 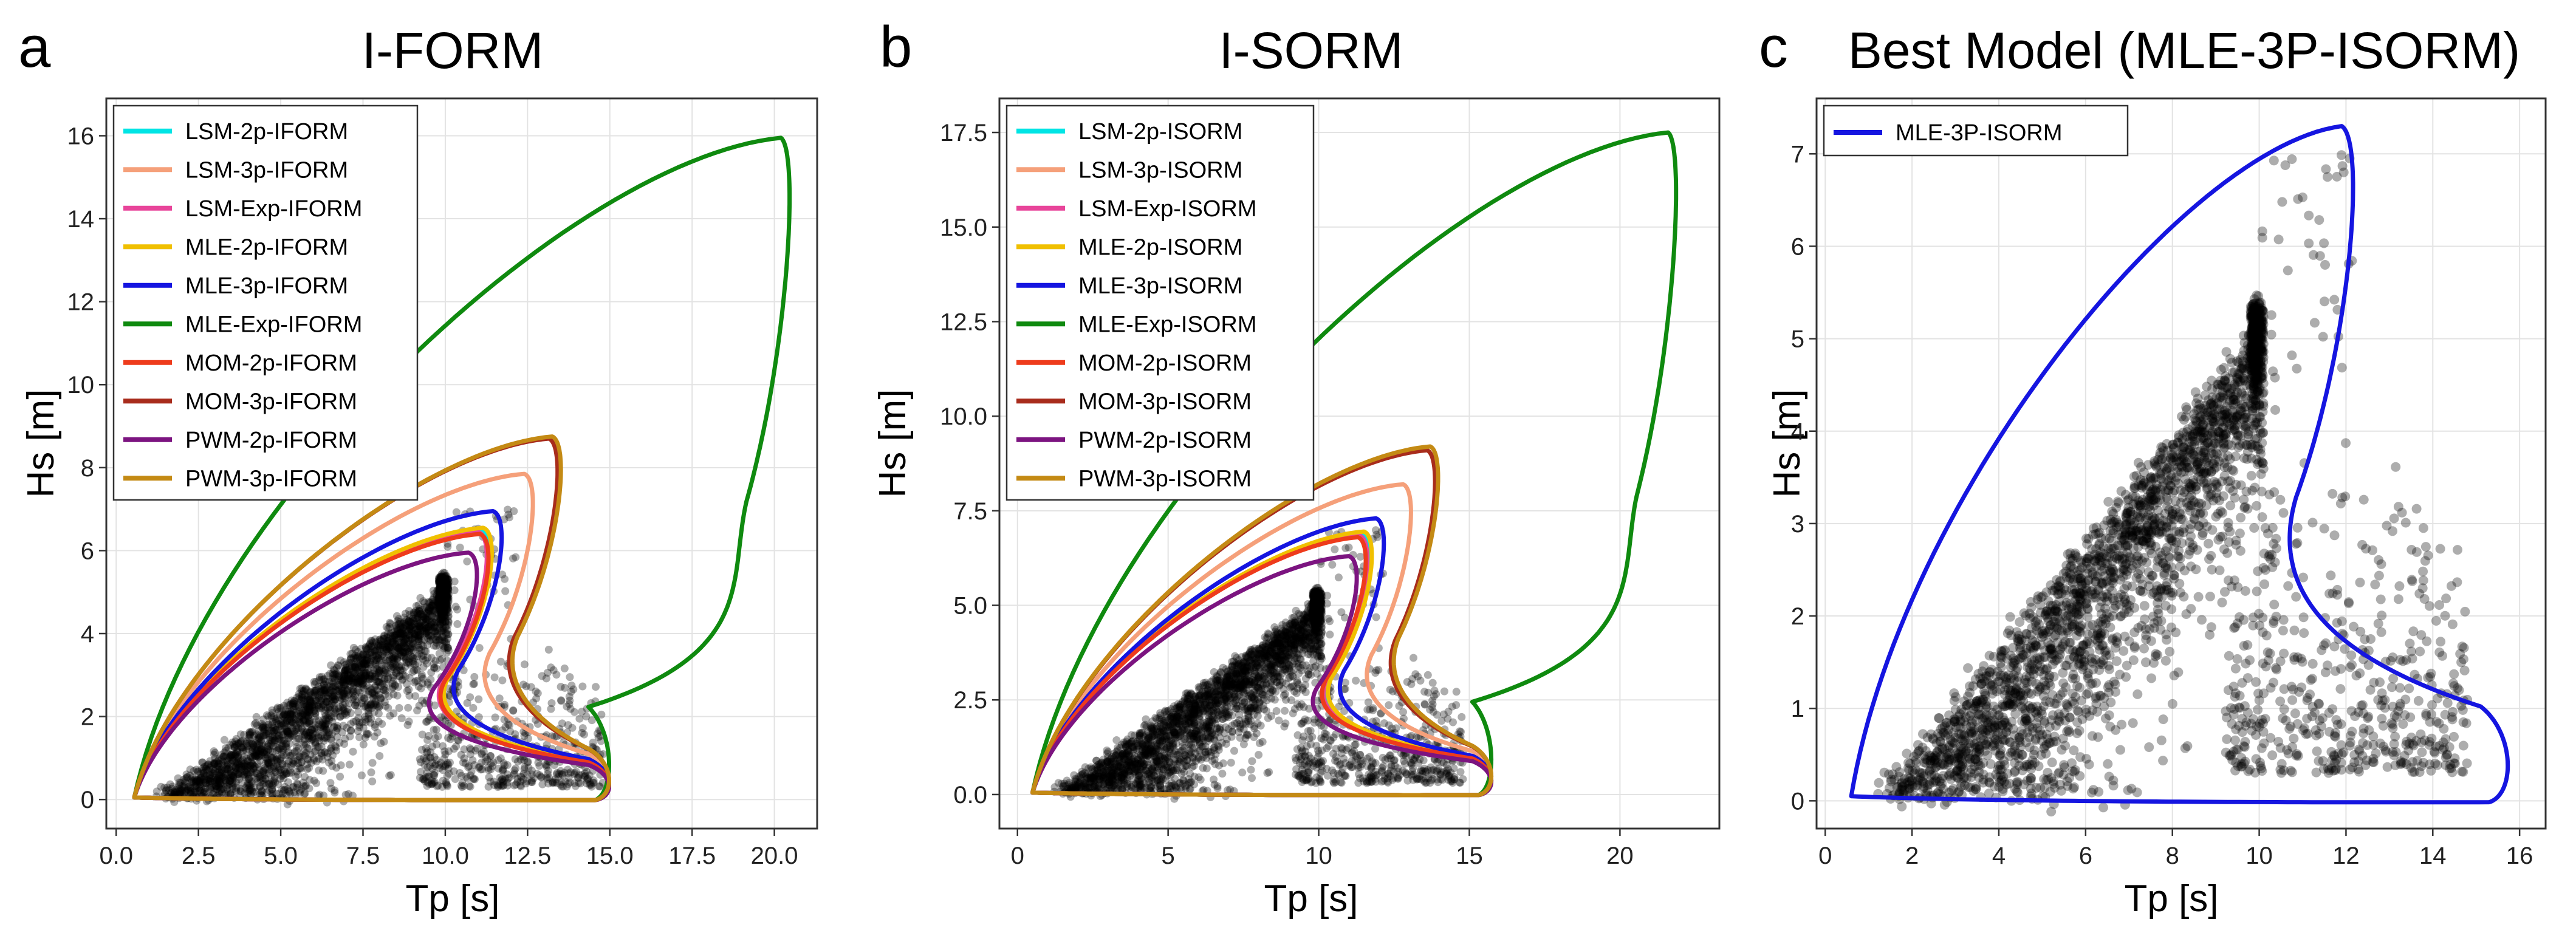 I want to click on x-tick-label: 15.0, so click(x=610, y=856).